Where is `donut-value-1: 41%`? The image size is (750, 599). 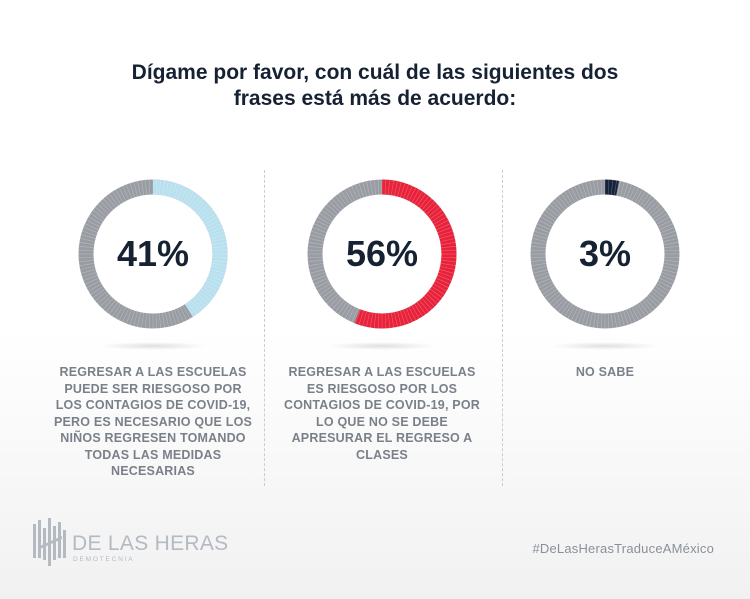
donut-value-1: 41% is located at coordinates (153, 253).